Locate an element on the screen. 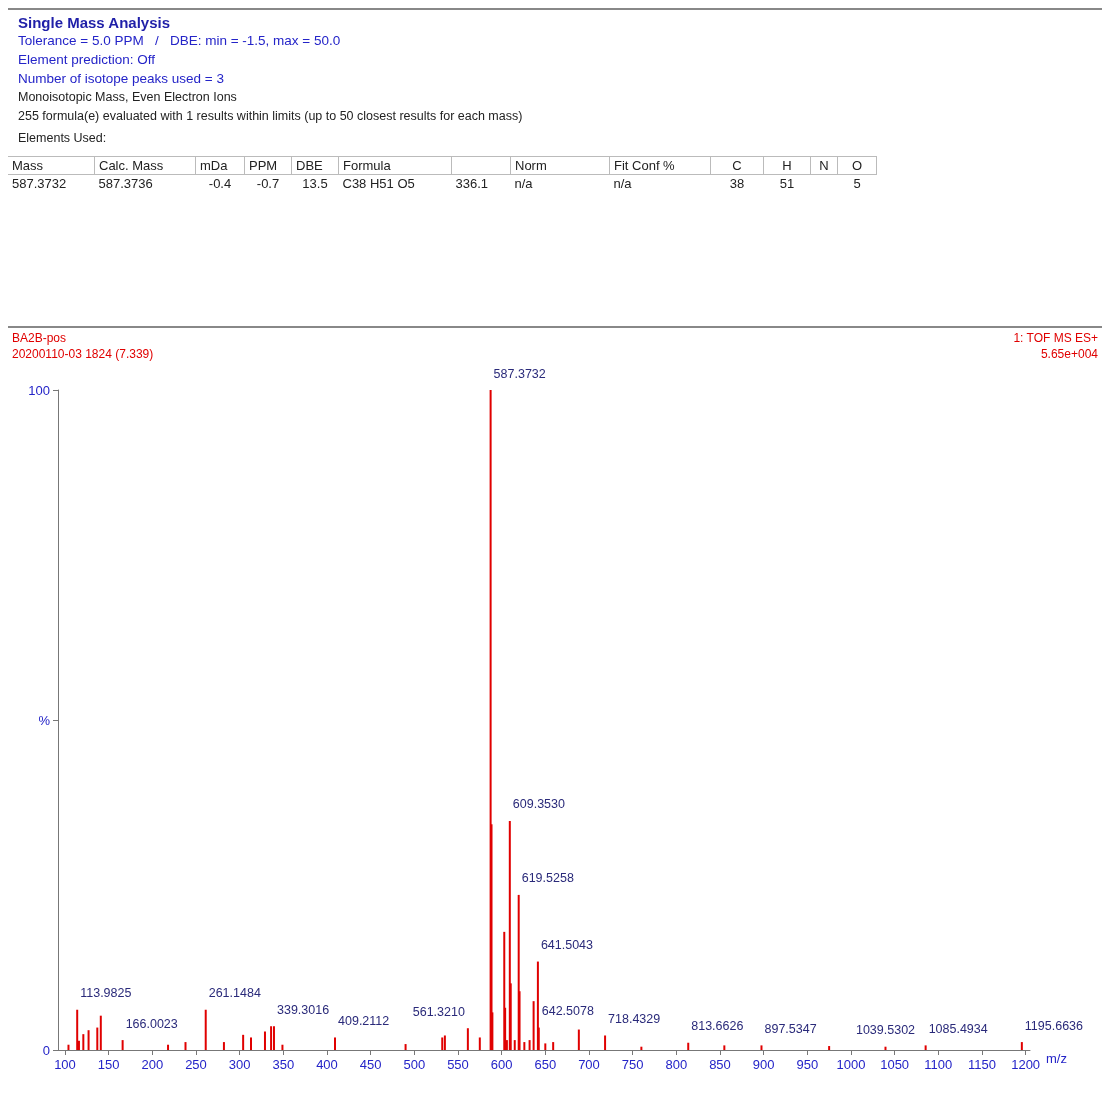 The width and height of the screenshot is (1110, 1094). text: 587.3732 is located at coordinates (39, 183).